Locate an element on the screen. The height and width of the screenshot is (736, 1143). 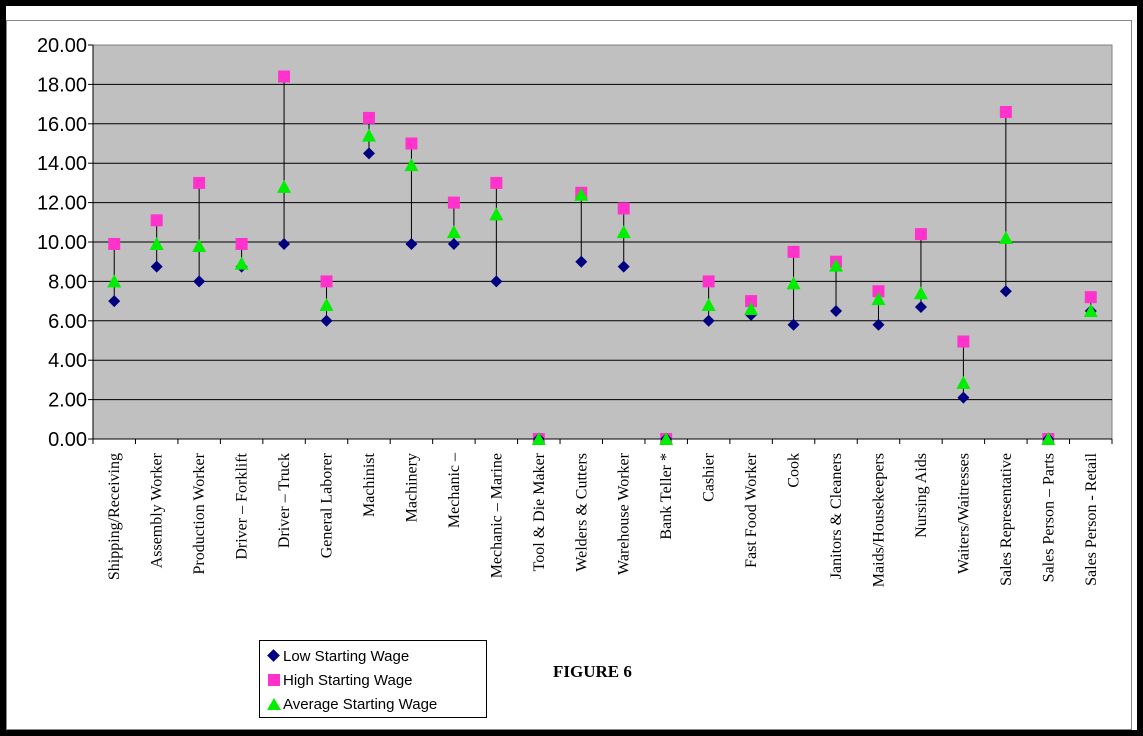
x-tick-label: General Laborer is located at coordinates (327, 505).